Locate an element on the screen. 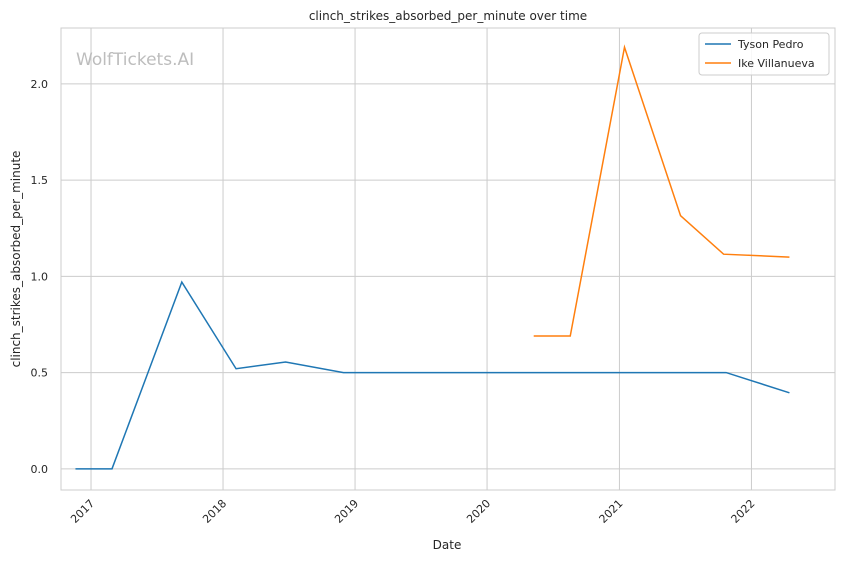 The height and width of the screenshot is (565, 844). legend-label-ike-villanueva: Ike Villanueva is located at coordinates (776, 63).